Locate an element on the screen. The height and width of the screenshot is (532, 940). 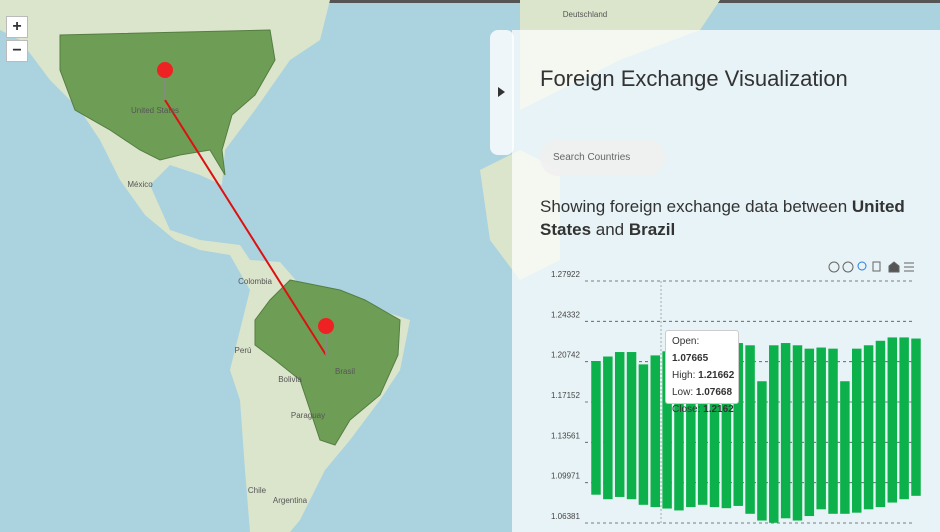
map-label: Deutschland is located at coordinates (585, 14).